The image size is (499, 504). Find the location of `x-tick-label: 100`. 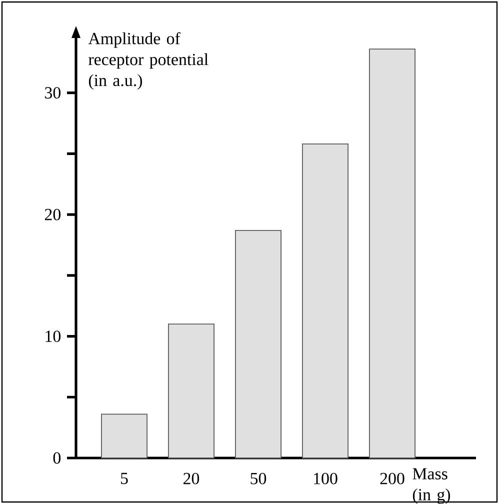

x-tick-label: 100 is located at coordinates (326, 478).